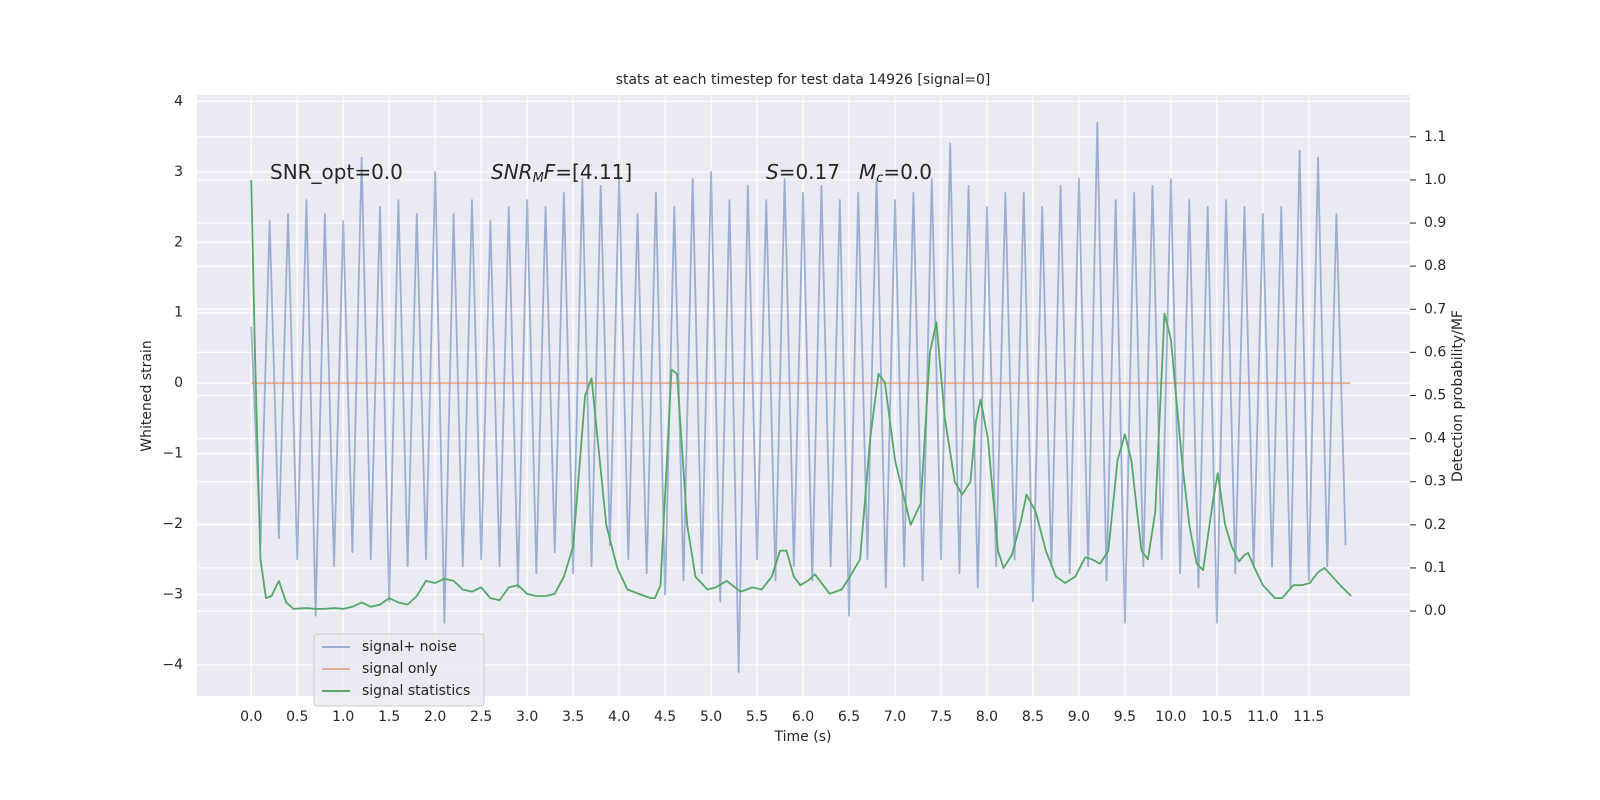 The image size is (1600, 800). What do you see at coordinates (1435, 611) in the screenshot?
I see `y2-tick-label: 0.0` at bounding box center [1435, 611].